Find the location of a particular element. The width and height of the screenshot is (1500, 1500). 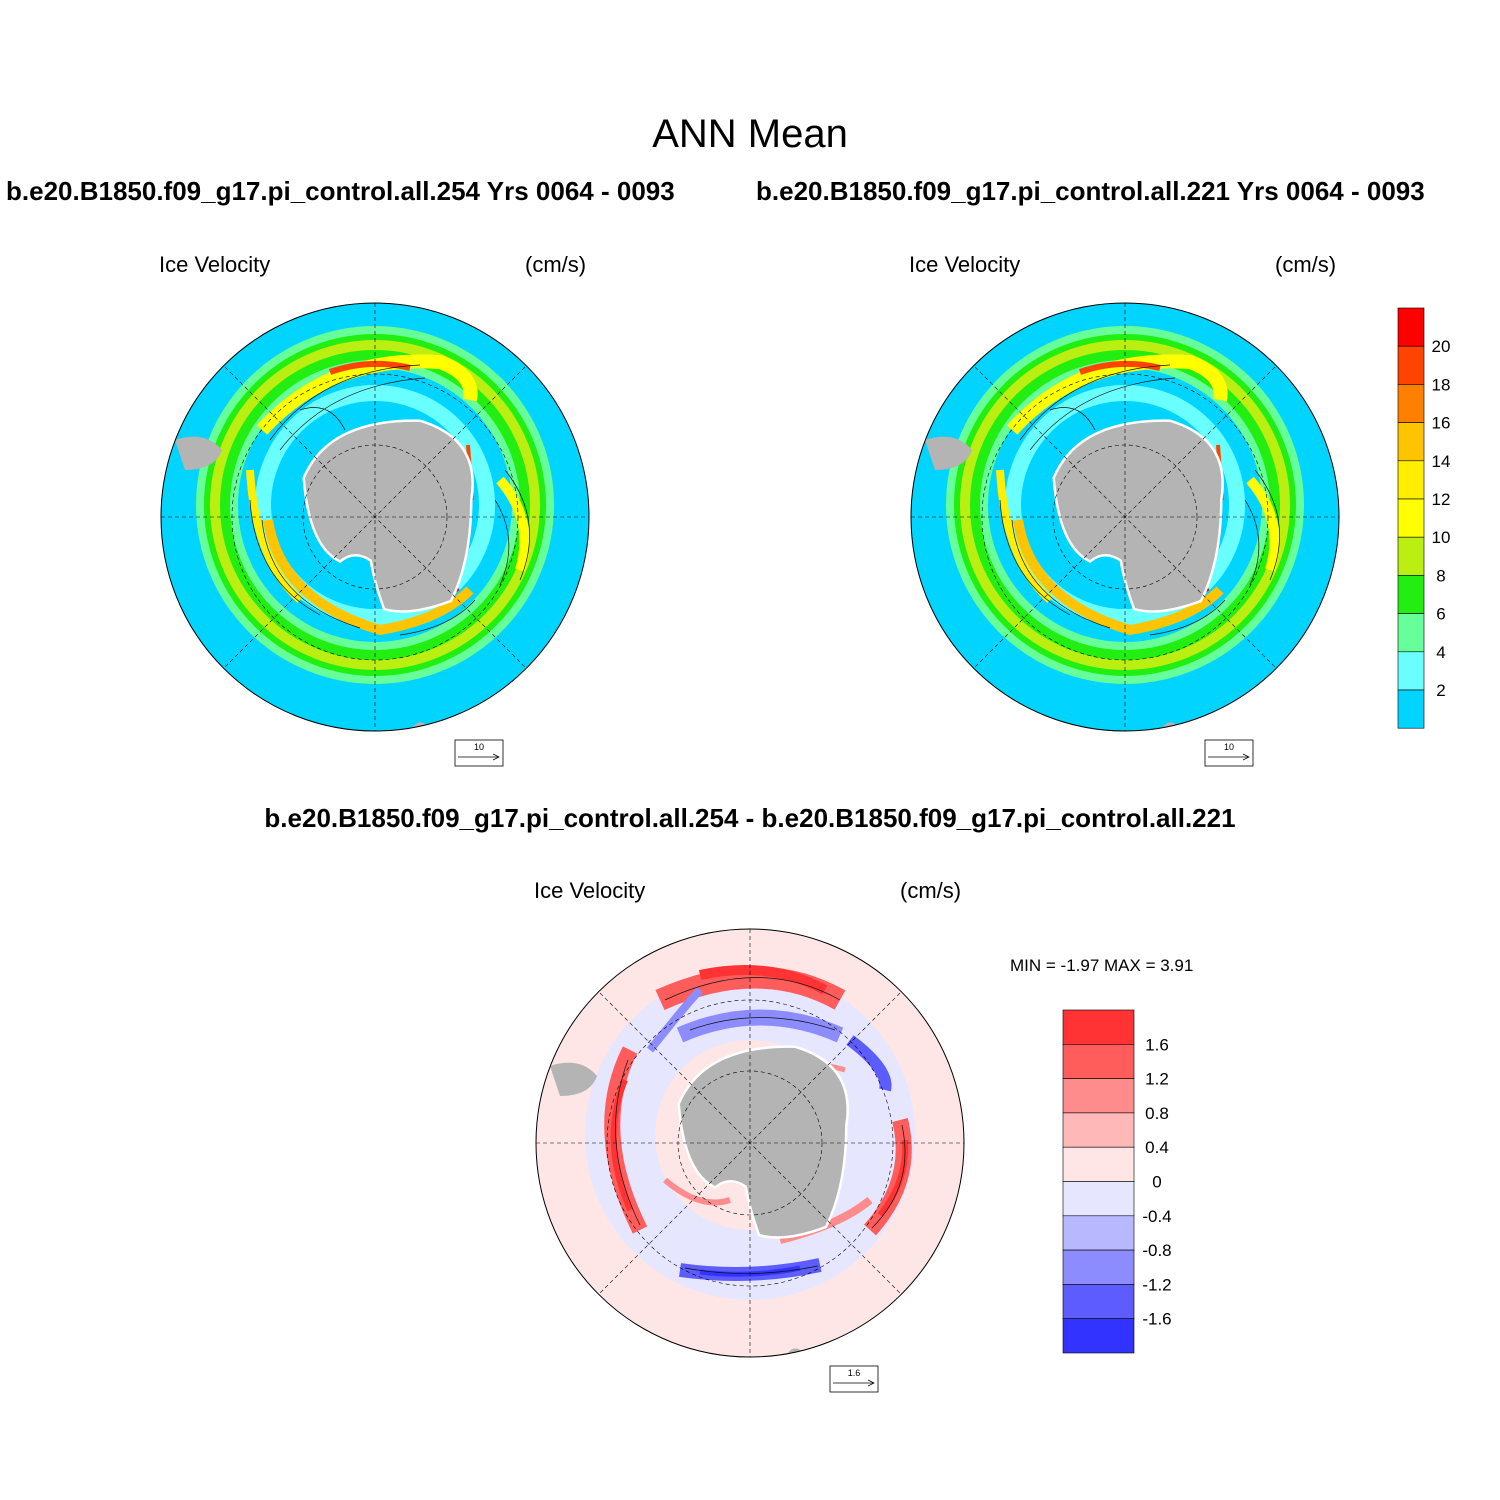

colorbar-label: -0.4 is located at coordinates (1156, 1216).